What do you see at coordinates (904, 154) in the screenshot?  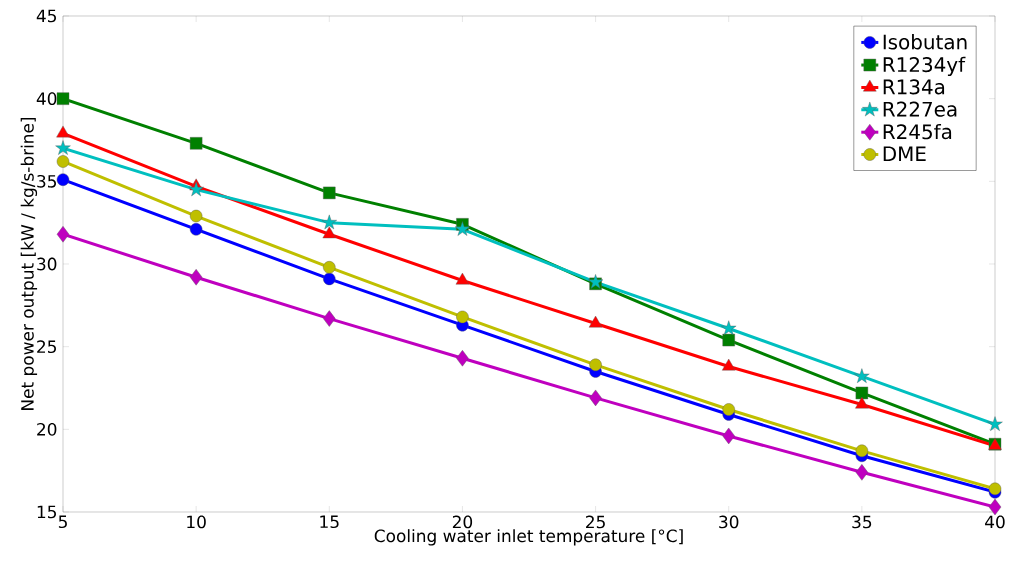 I see `legend-label: DME` at bounding box center [904, 154].